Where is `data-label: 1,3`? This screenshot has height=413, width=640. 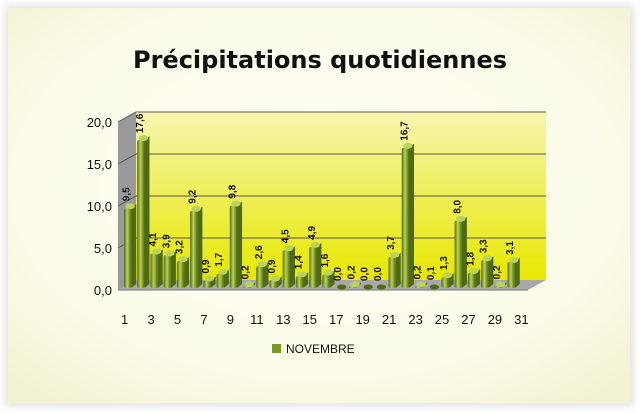 data-label: 1,3 is located at coordinates (444, 263).